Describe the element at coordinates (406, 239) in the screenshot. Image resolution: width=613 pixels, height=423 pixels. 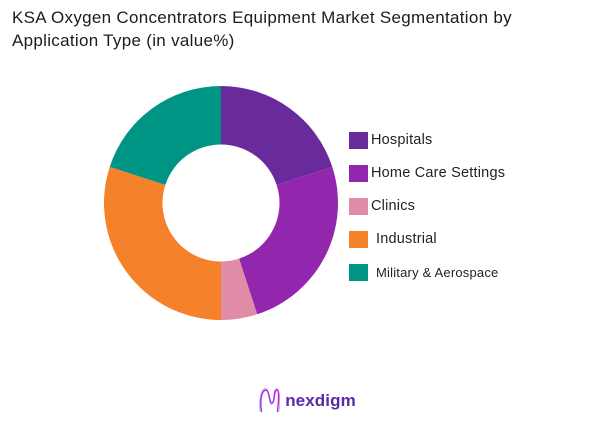
I see `legend-label: Industrial` at that location.